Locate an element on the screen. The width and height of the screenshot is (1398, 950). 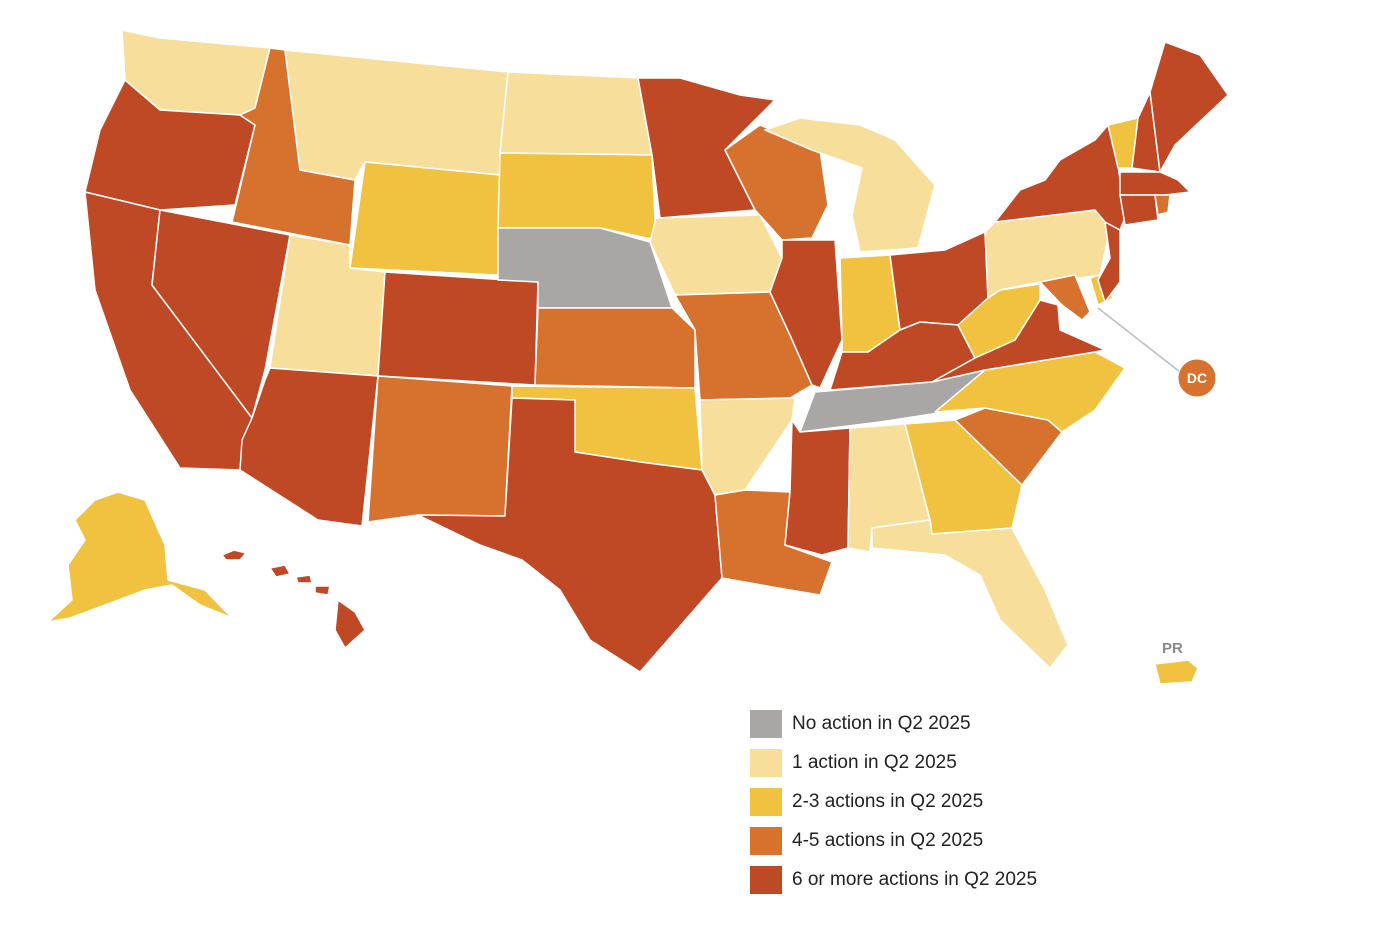
legend-item-one: 1 action in Q2 2025 is located at coordinates (893, 762).